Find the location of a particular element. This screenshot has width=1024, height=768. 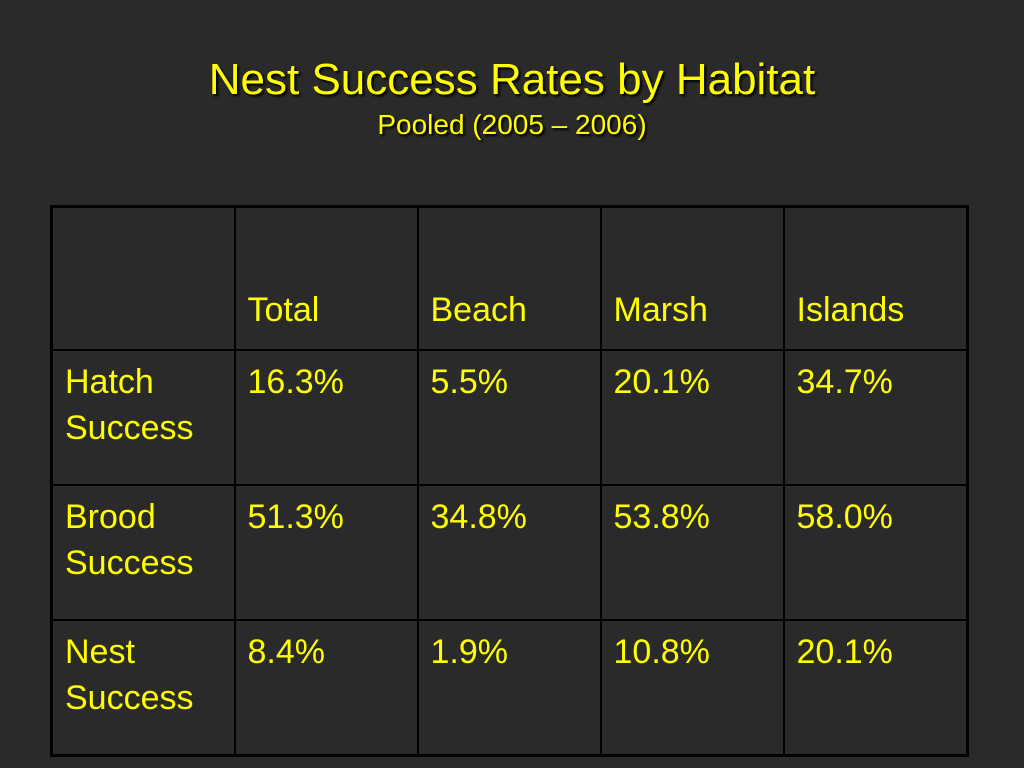

table-cell: 58.0% is located at coordinates (875, 552).